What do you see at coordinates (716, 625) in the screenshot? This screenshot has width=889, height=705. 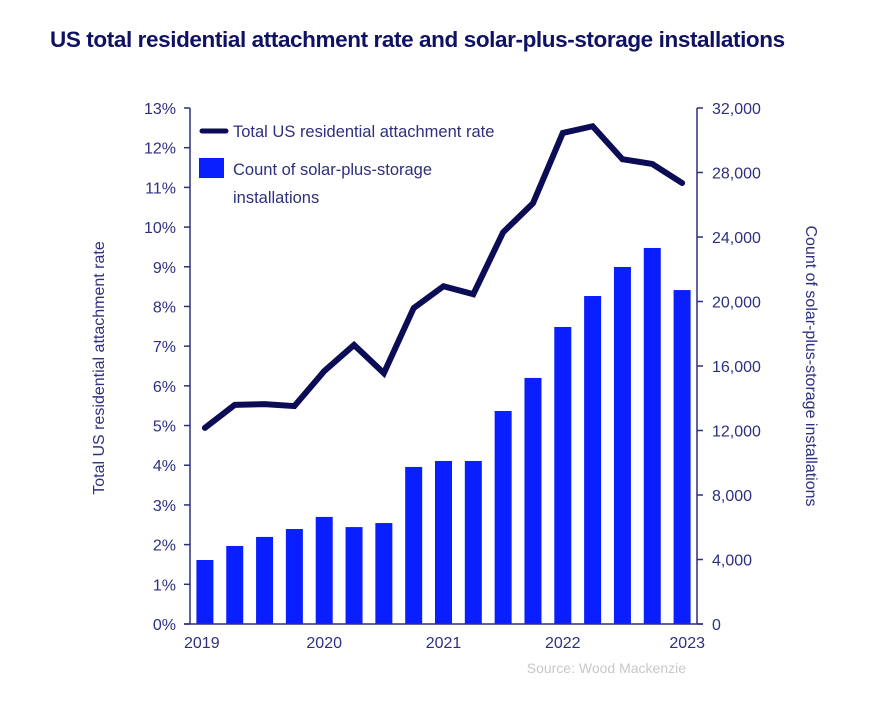 I see `right-tick-label: 0` at bounding box center [716, 625].